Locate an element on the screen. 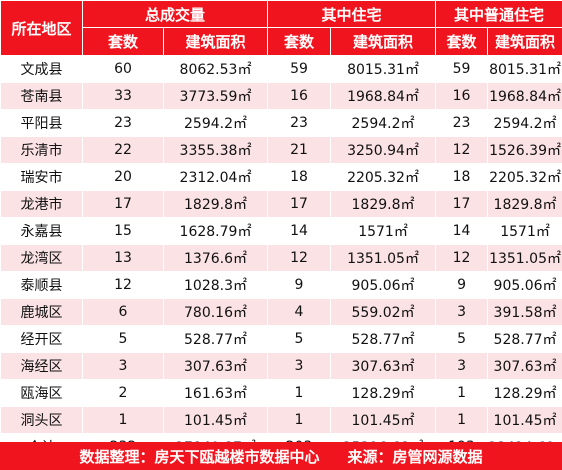  table-row: 龙湾区 13 1376.6㎡ 12 1351.05㎡ 12 1351.05㎡ is located at coordinates (281, 258).